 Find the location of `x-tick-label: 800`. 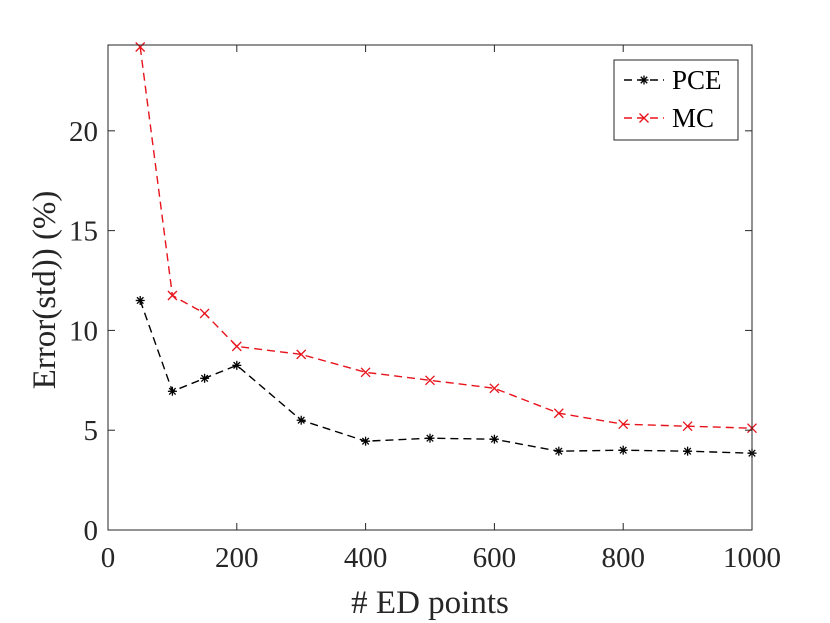

x-tick-label: 800 is located at coordinates (623, 558).